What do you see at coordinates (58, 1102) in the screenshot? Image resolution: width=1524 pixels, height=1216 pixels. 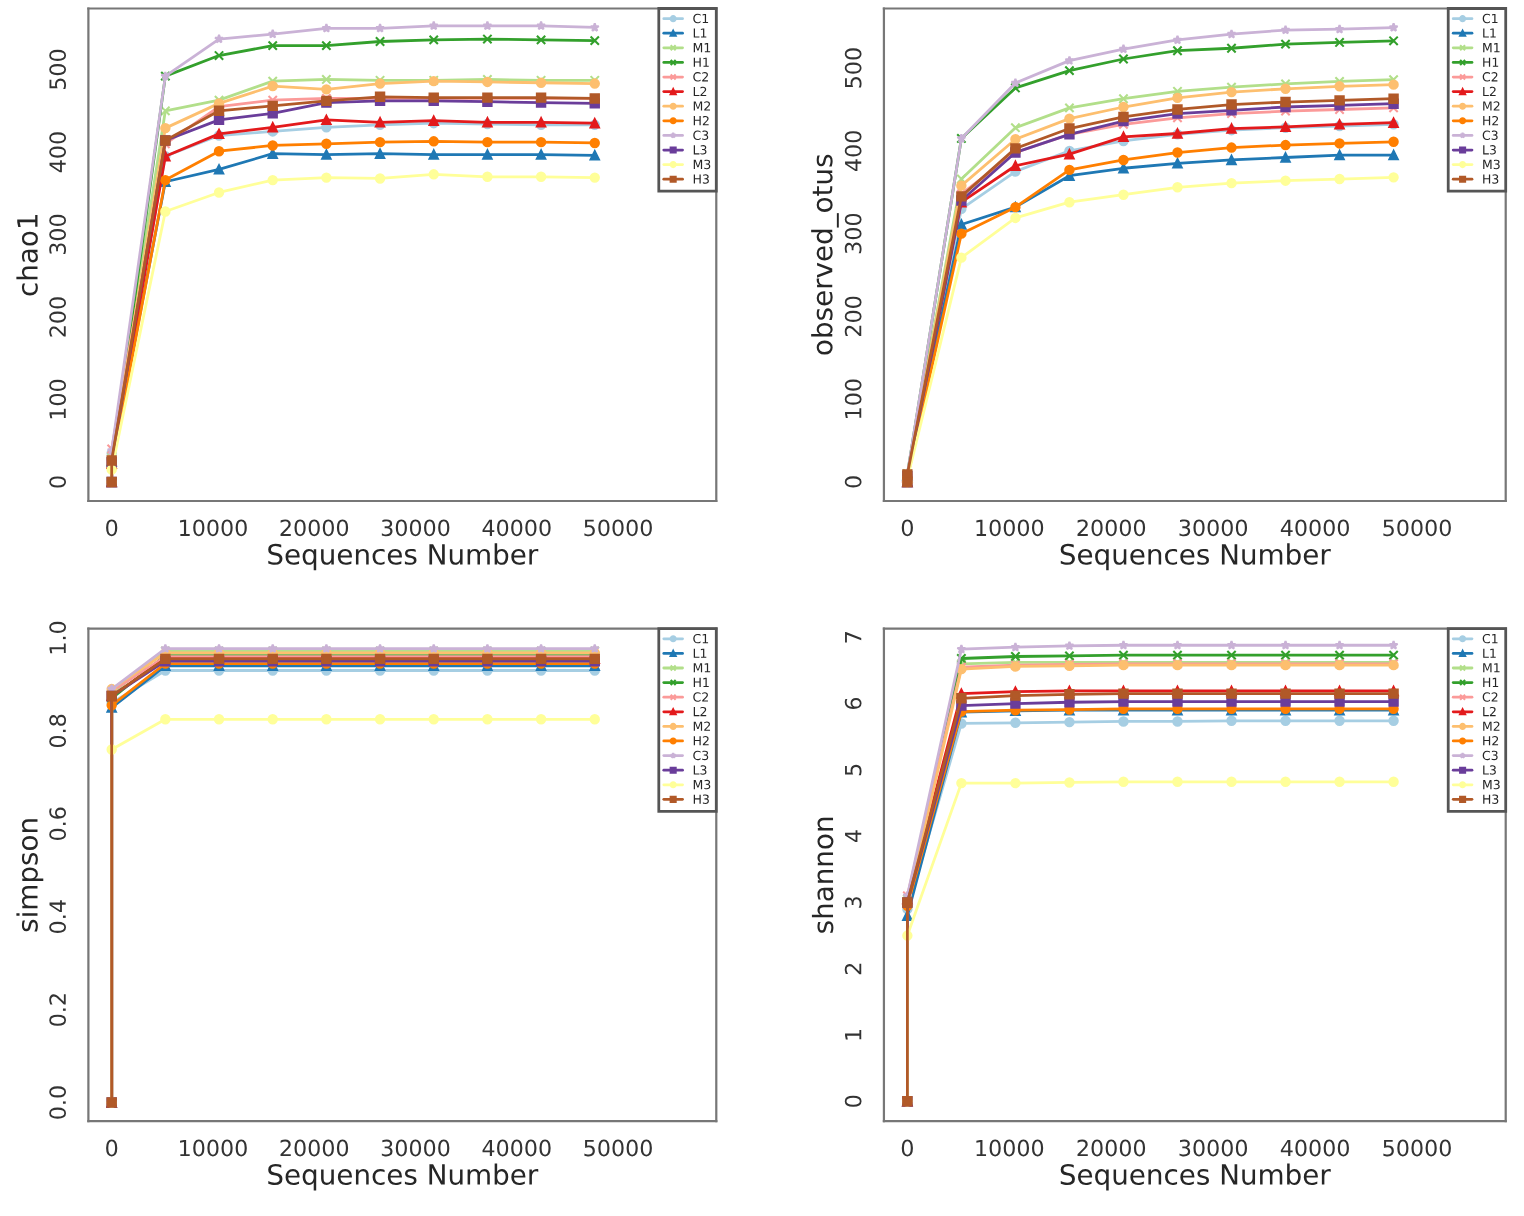 I see `y-tick-label: 0.0` at bounding box center [58, 1102].